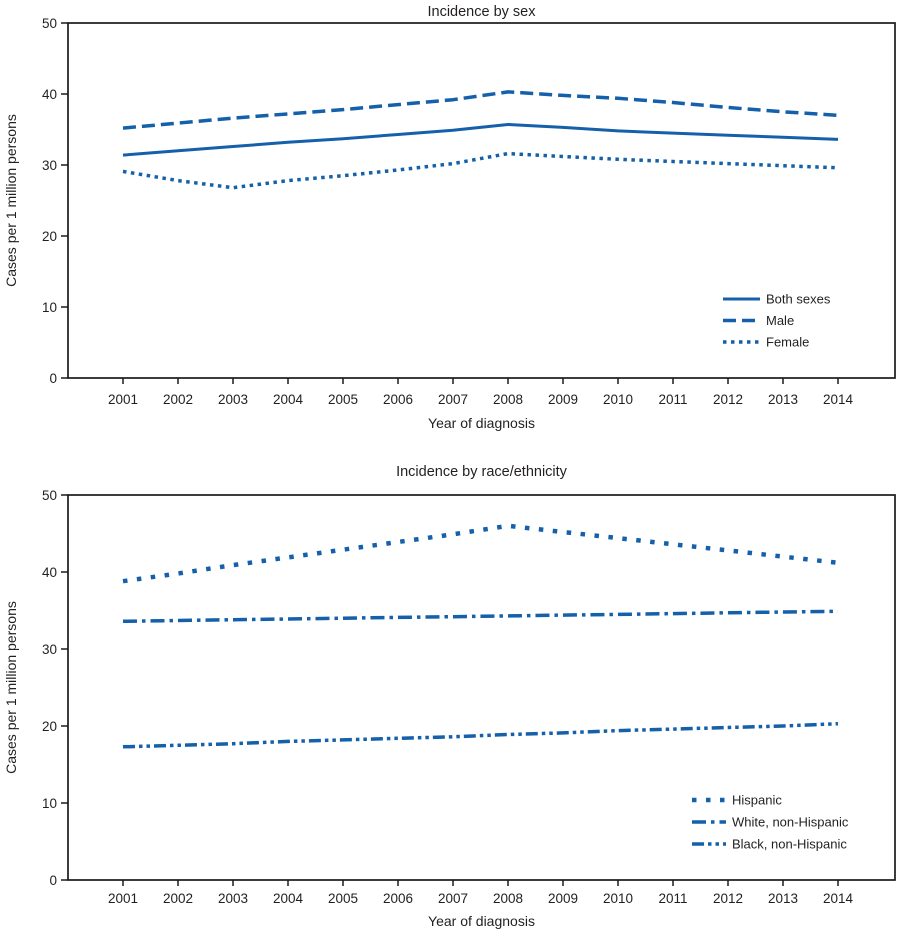 This screenshot has width=909, height=941. I want to click on chart-title: Incidence by sex, so click(481, 12).